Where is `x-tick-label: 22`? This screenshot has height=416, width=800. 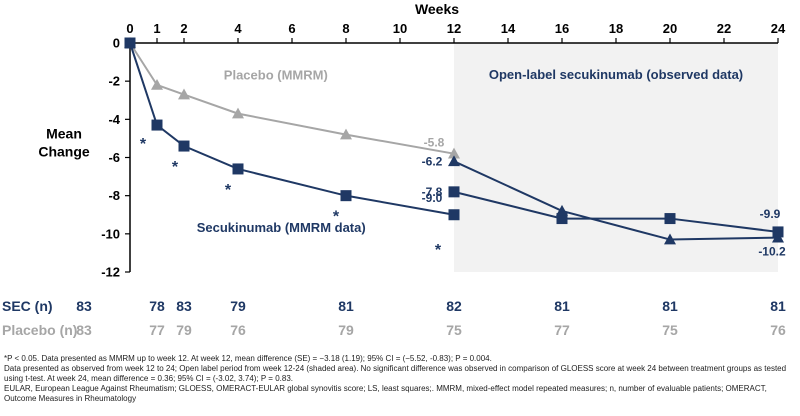
x-tick-label: 22 is located at coordinates (724, 28).